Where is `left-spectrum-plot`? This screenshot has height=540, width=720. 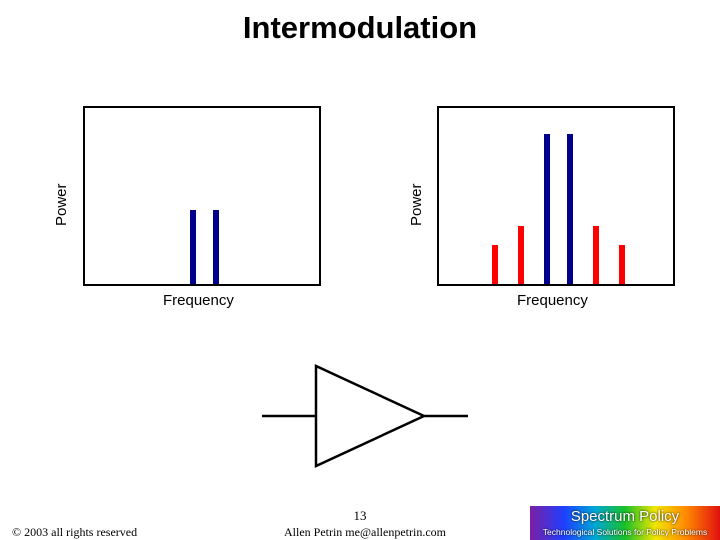 left-spectrum-plot is located at coordinates (202, 196).